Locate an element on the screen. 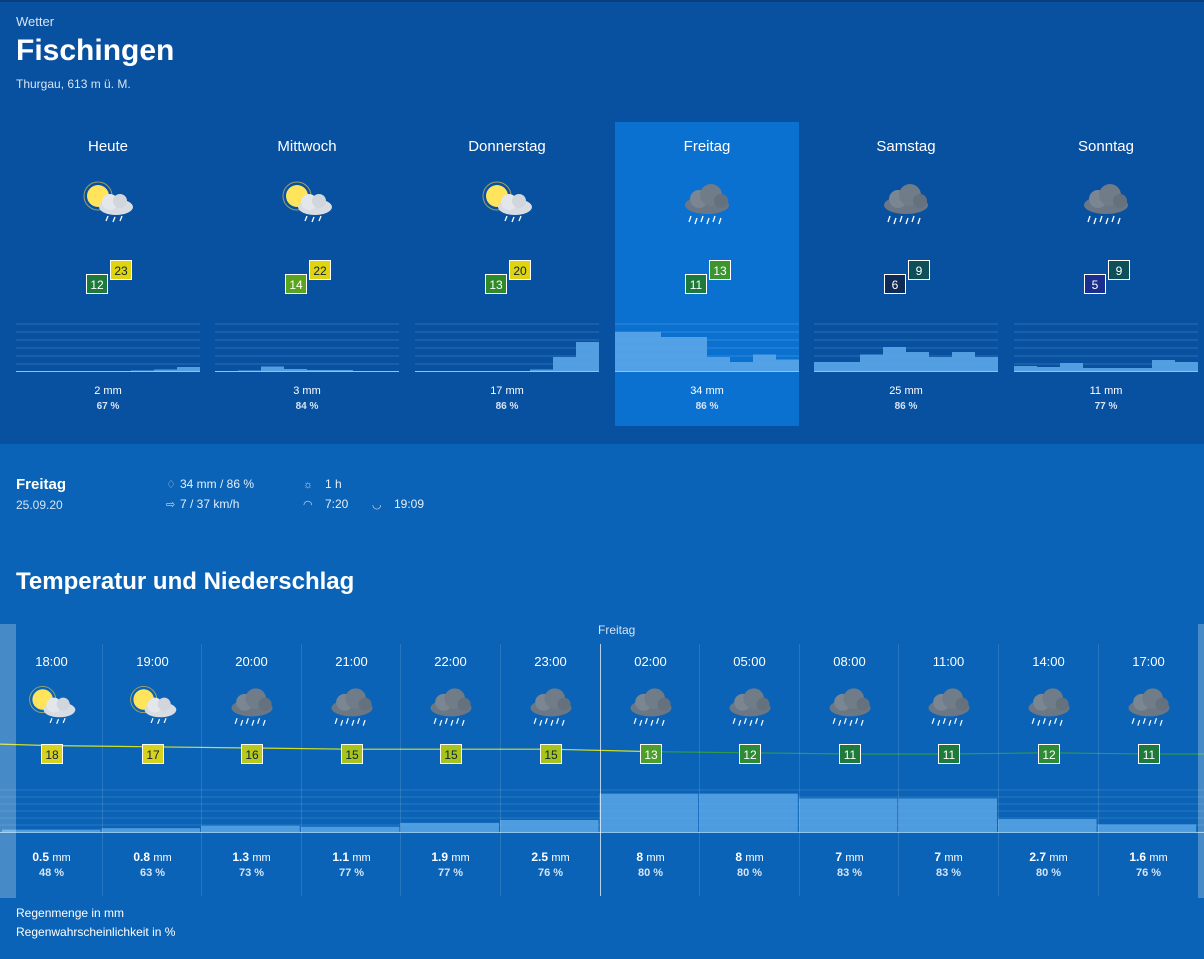  sun-icon: ☼ is located at coordinates (308, 485).